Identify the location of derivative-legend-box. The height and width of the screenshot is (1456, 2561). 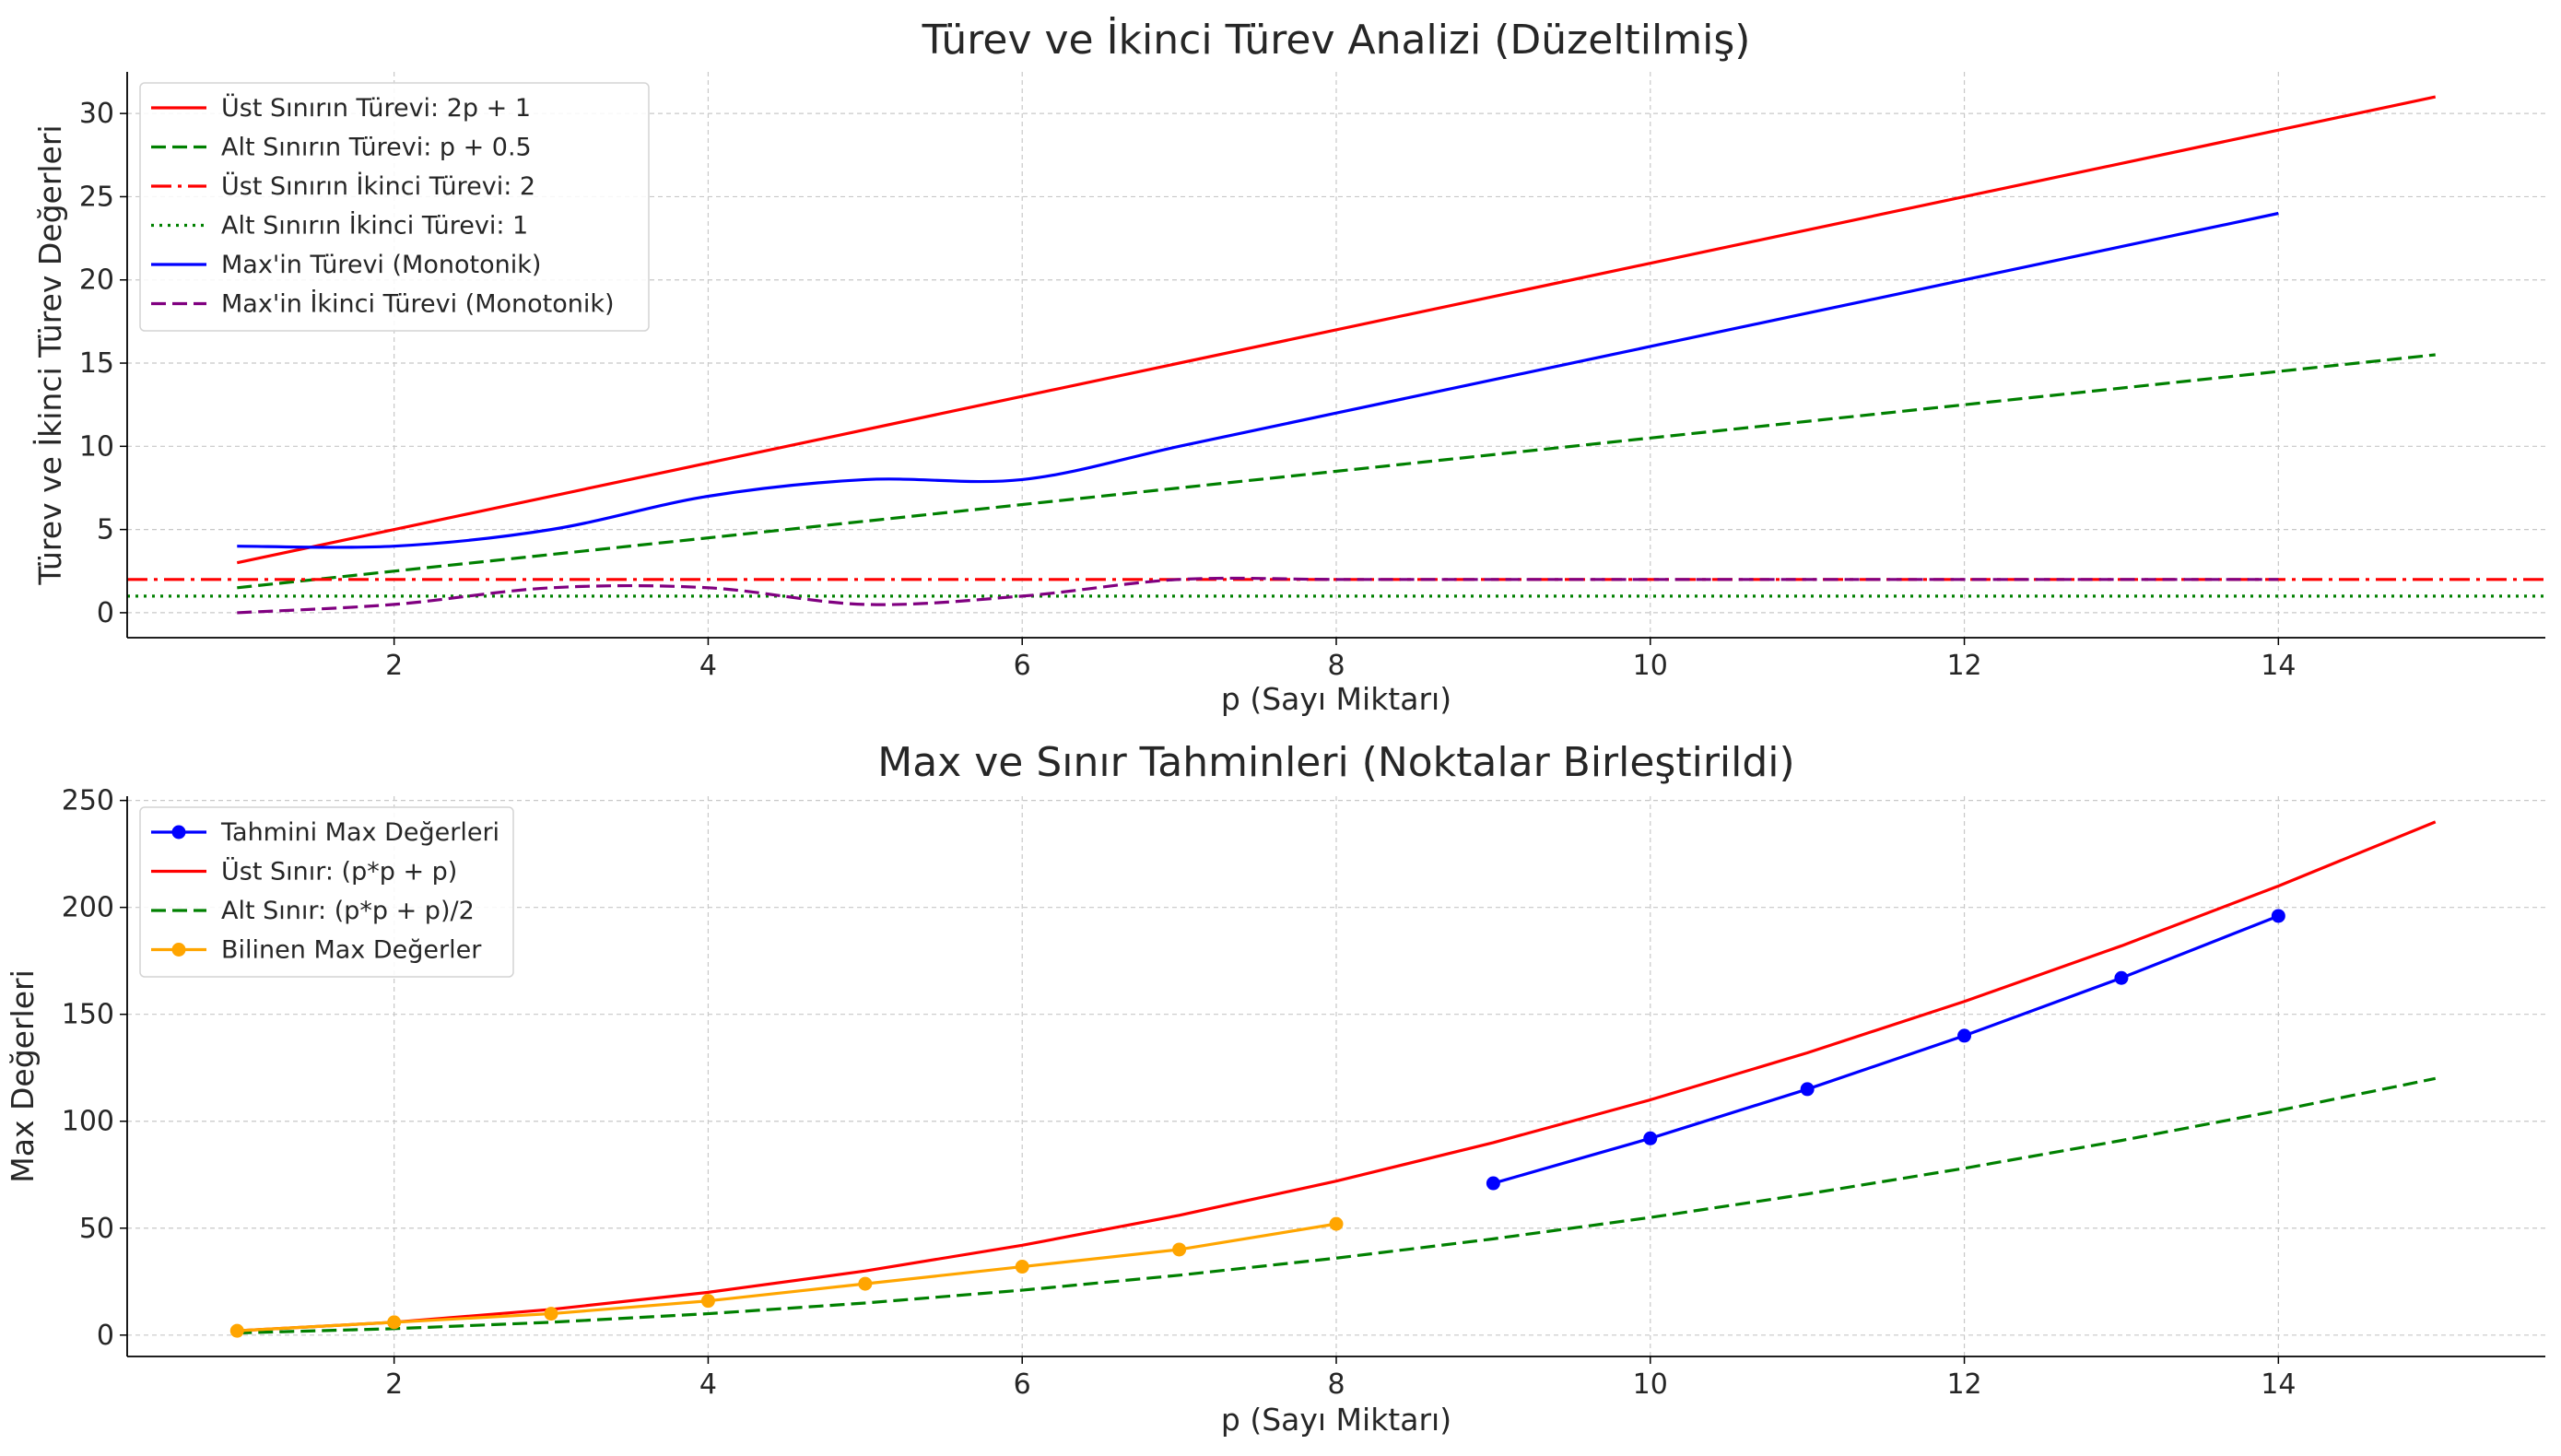
(395, 207).